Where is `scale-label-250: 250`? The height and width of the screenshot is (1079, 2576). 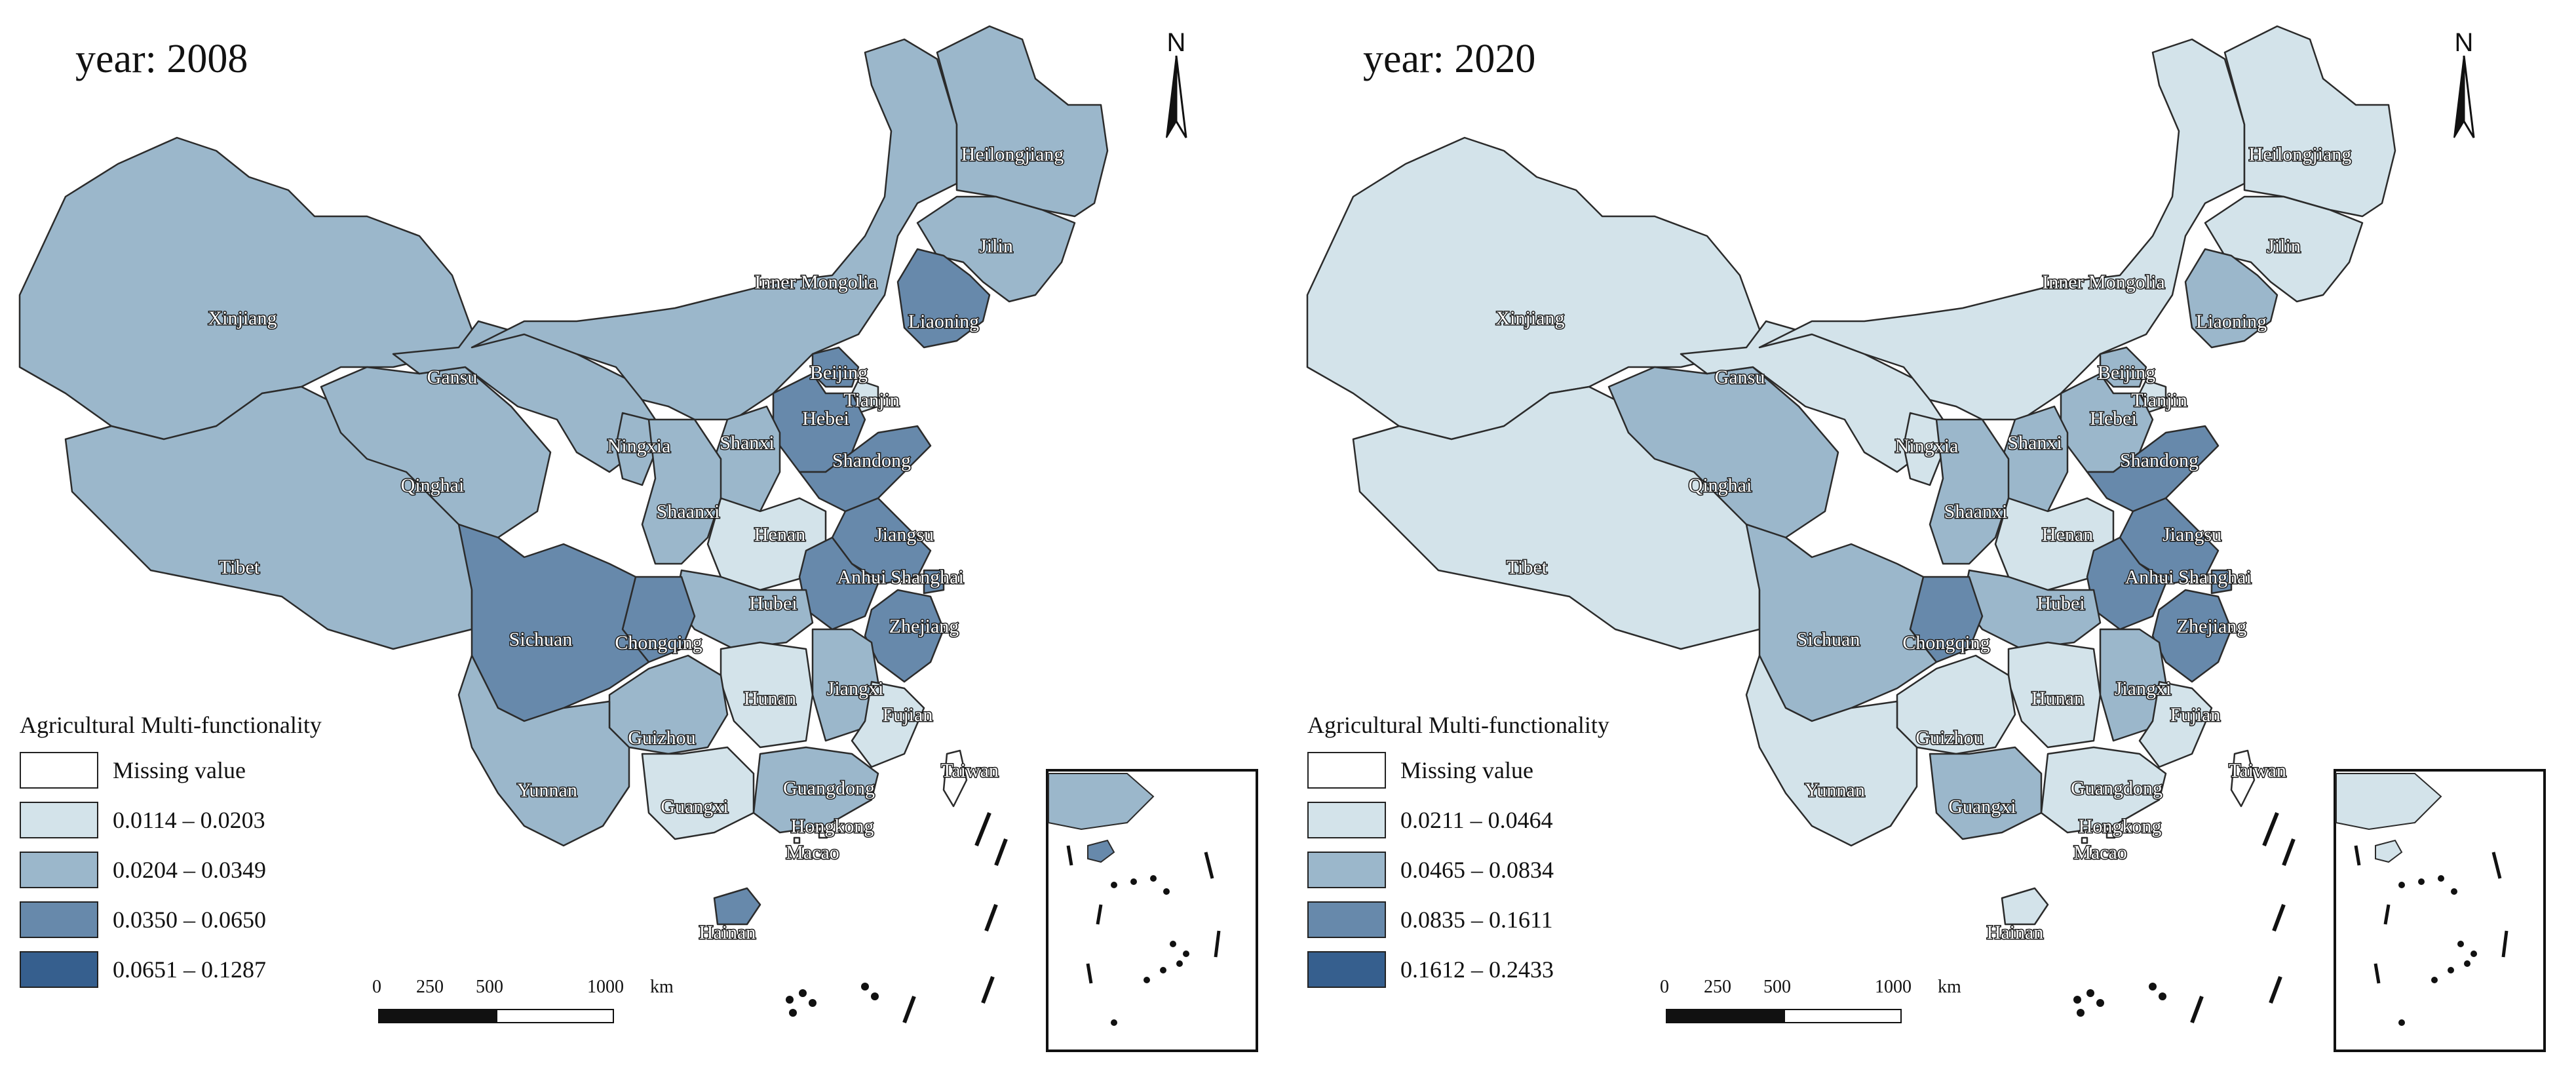
scale-label-250: 250 is located at coordinates (430, 987).